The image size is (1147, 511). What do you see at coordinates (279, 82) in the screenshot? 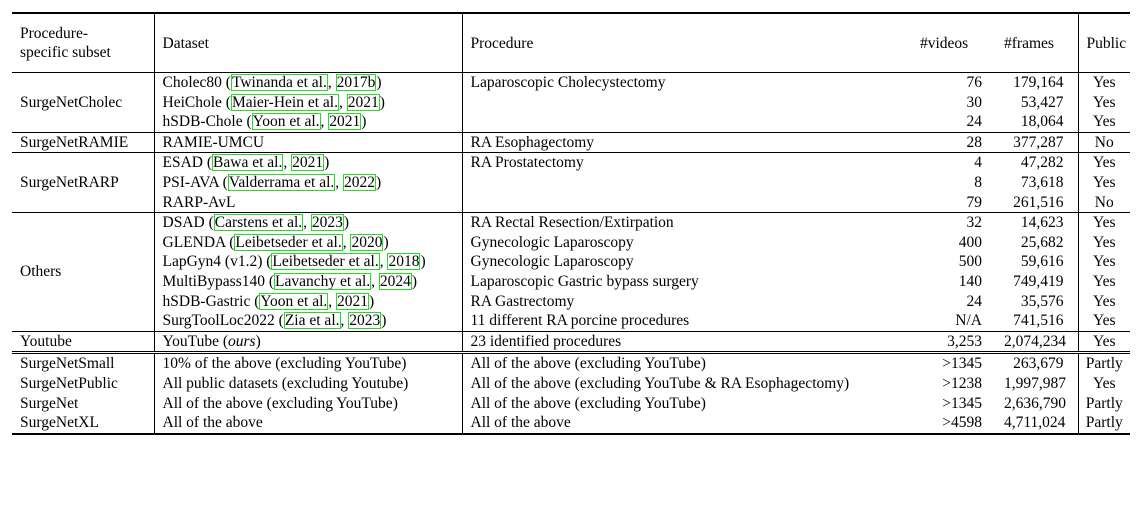
I see `citation-author-link: Twinanda et al.` at bounding box center [279, 82].